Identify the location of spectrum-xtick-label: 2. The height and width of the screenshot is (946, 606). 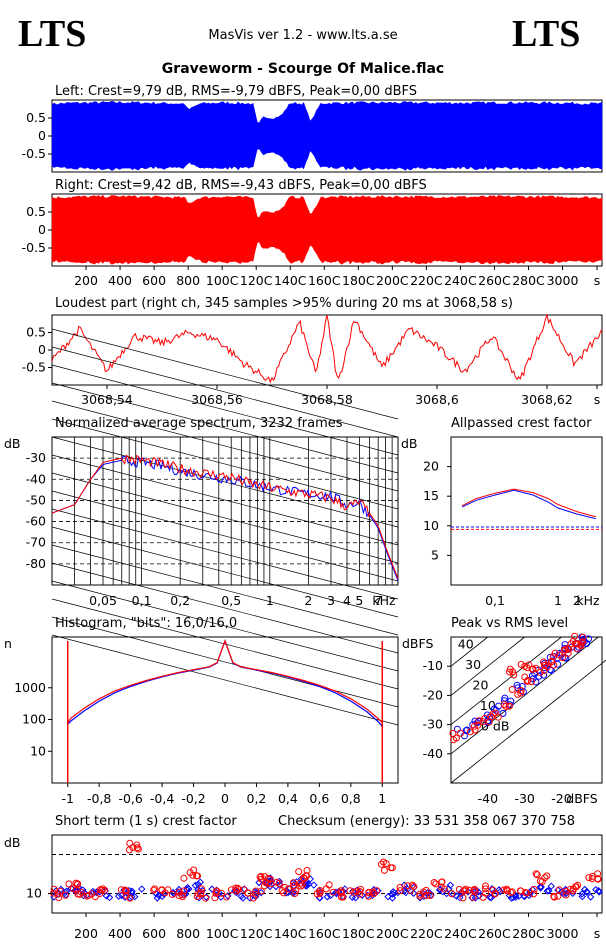
(308, 600).